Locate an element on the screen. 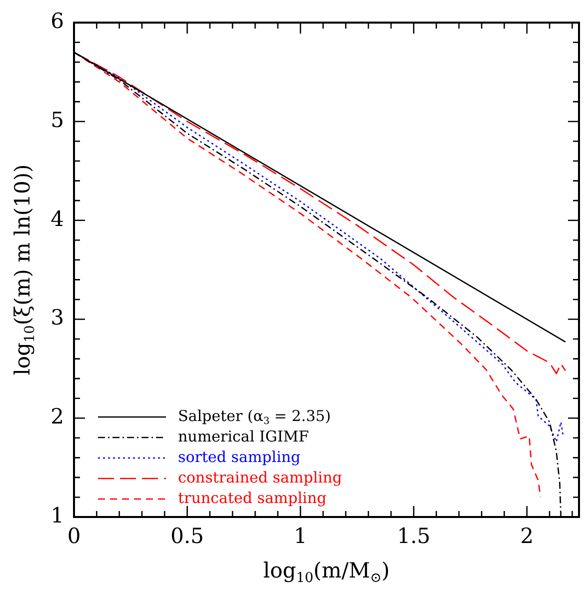 This screenshot has width=586, height=596. x-tick-label: 0 is located at coordinates (74, 536).